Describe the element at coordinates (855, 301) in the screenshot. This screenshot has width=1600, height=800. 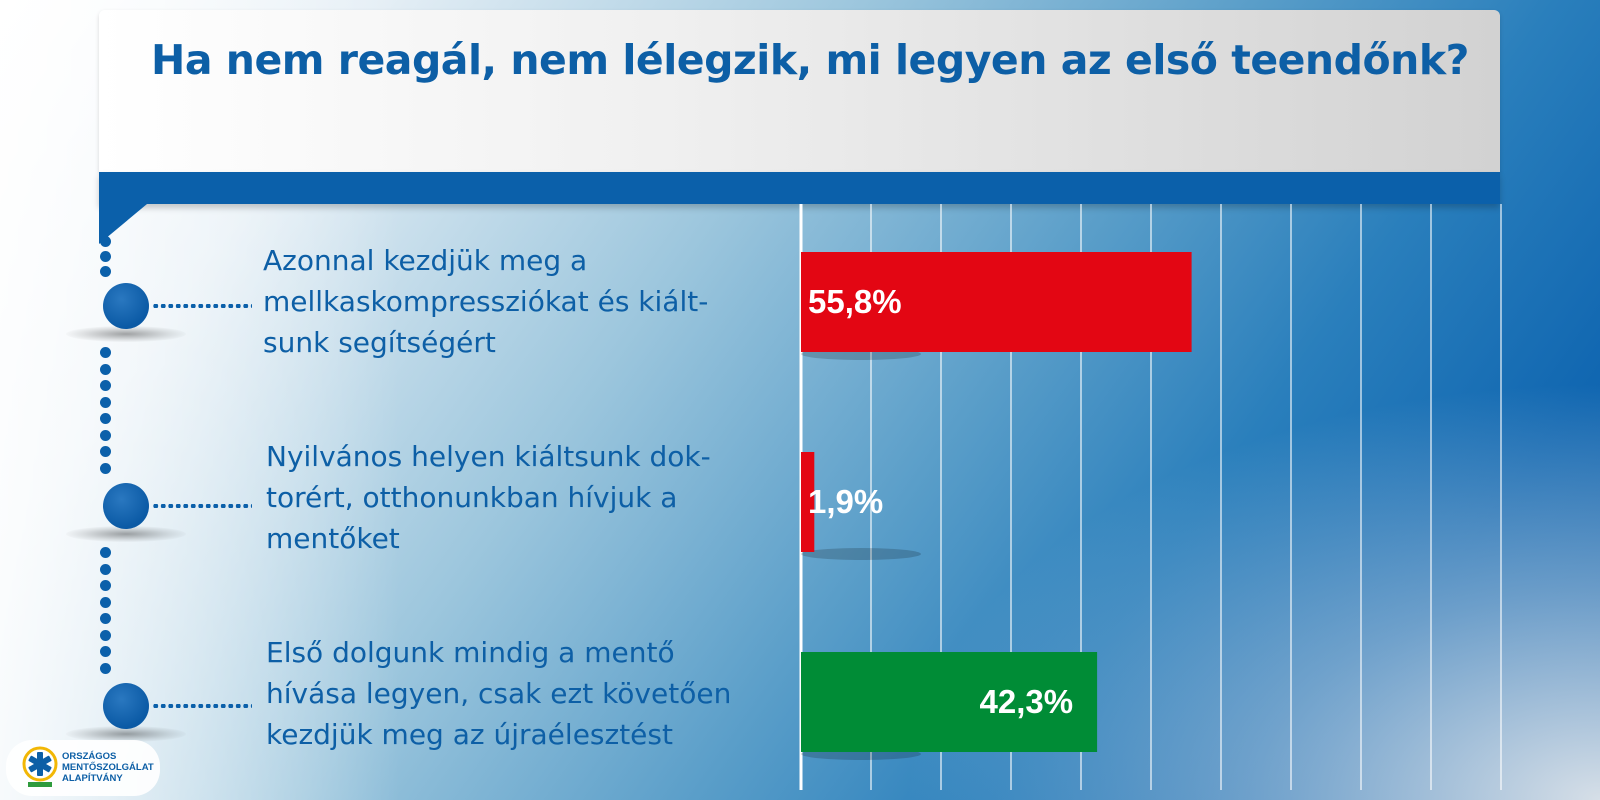
I see `value-label-1: 55,8%` at that location.